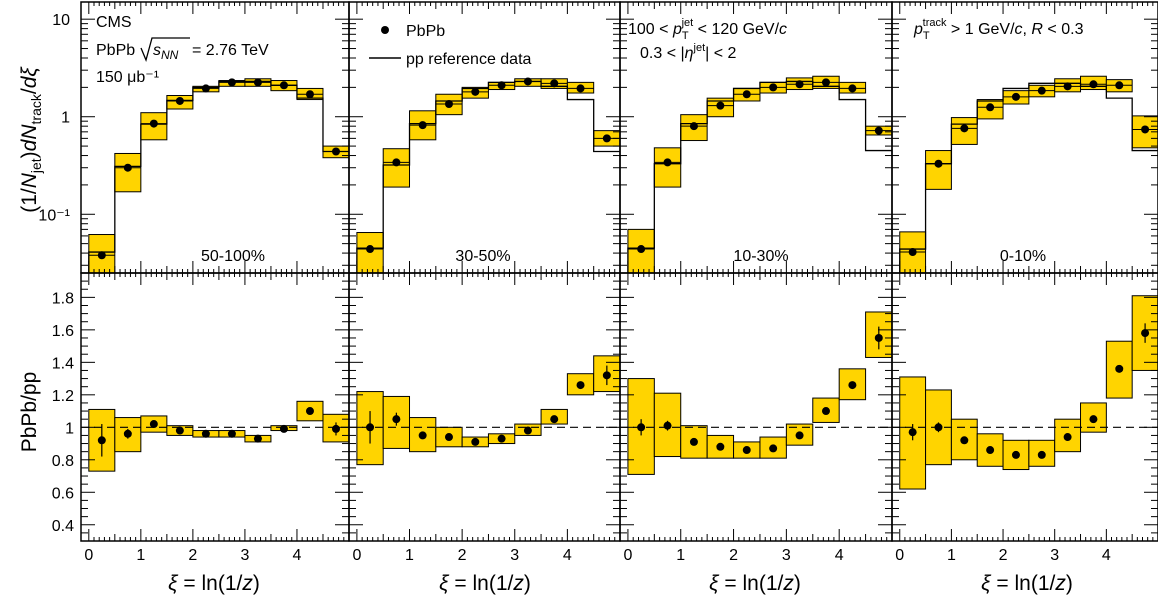 The width and height of the screenshot is (1158, 603). Describe the element at coordinates (825, 82) in the screenshot. I see `dist-point-p3-b8` at that location.